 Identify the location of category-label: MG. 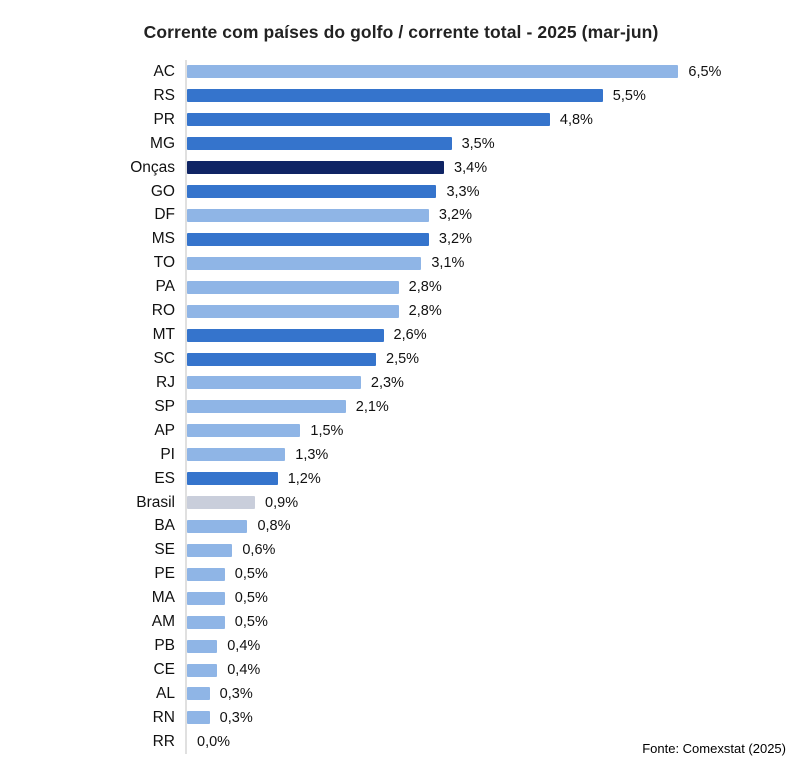
(162, 143).